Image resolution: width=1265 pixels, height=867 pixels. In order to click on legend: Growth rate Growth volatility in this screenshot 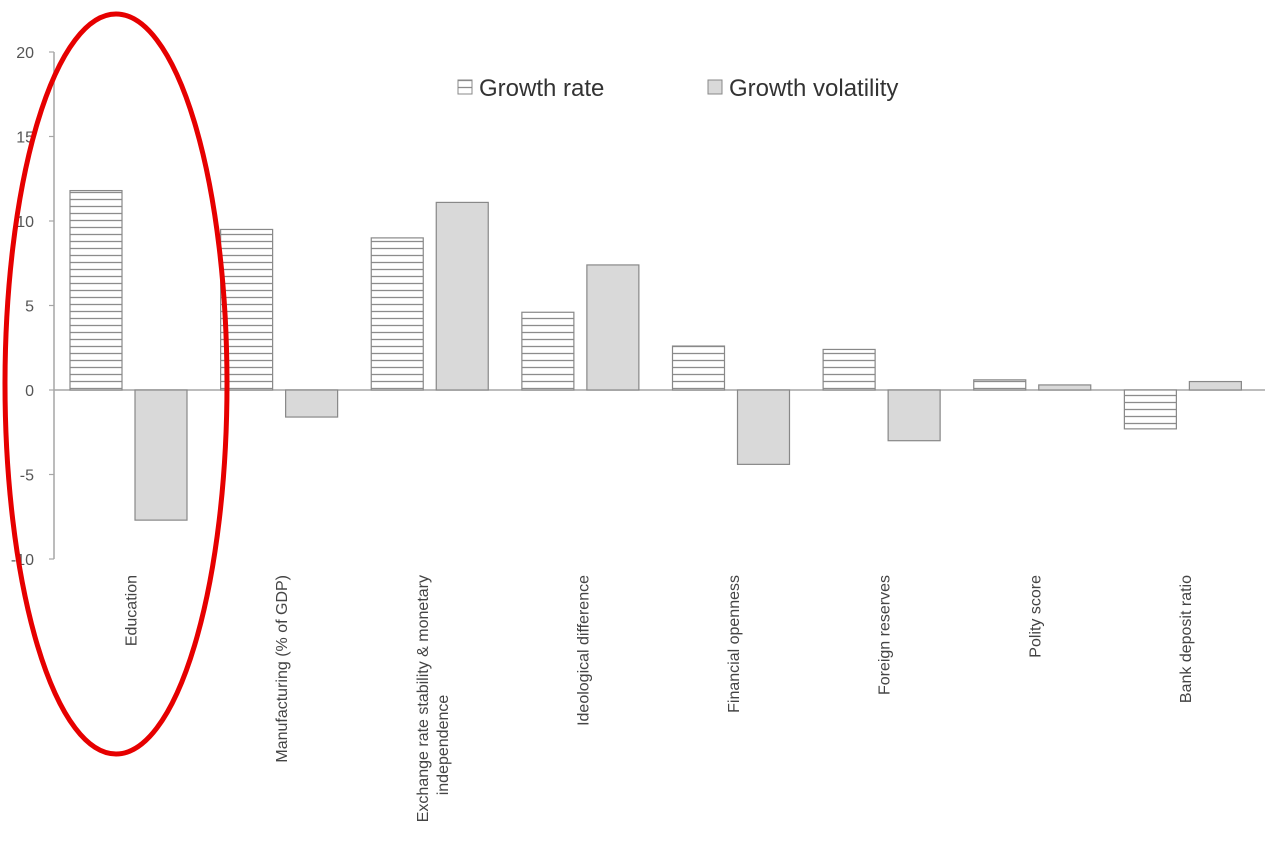, I will do `click(677, 88)`.